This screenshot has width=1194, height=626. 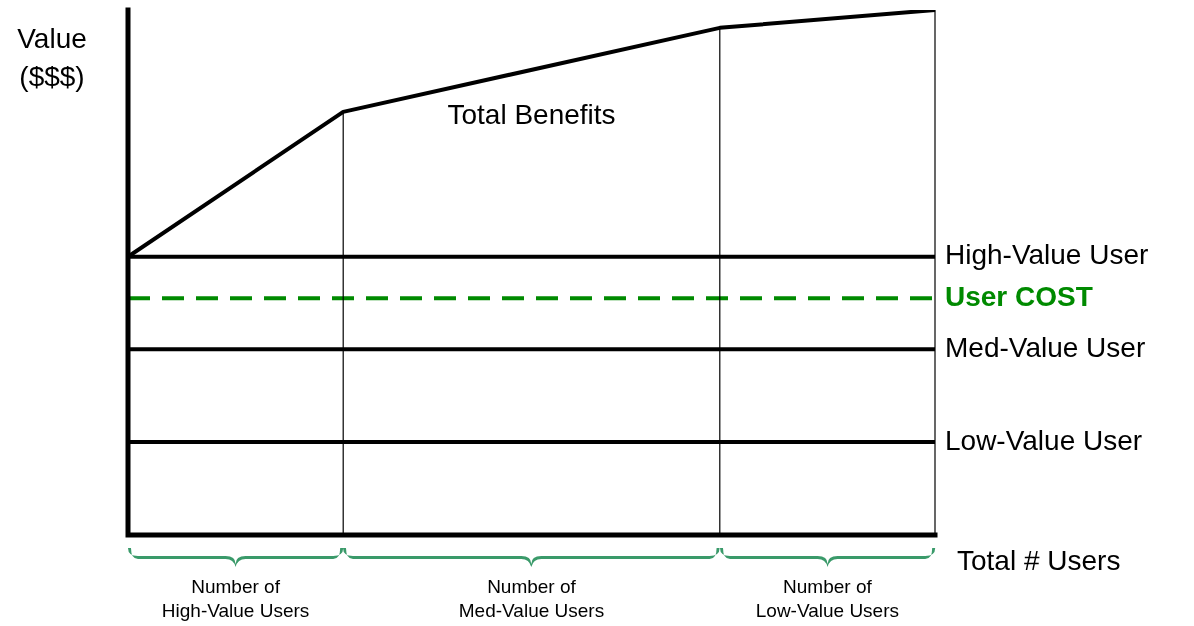 What do you see at coordinates (235, 599) in the screenshot?
I see `text: Number of High-Value Users` at bounding box center [235, 599].